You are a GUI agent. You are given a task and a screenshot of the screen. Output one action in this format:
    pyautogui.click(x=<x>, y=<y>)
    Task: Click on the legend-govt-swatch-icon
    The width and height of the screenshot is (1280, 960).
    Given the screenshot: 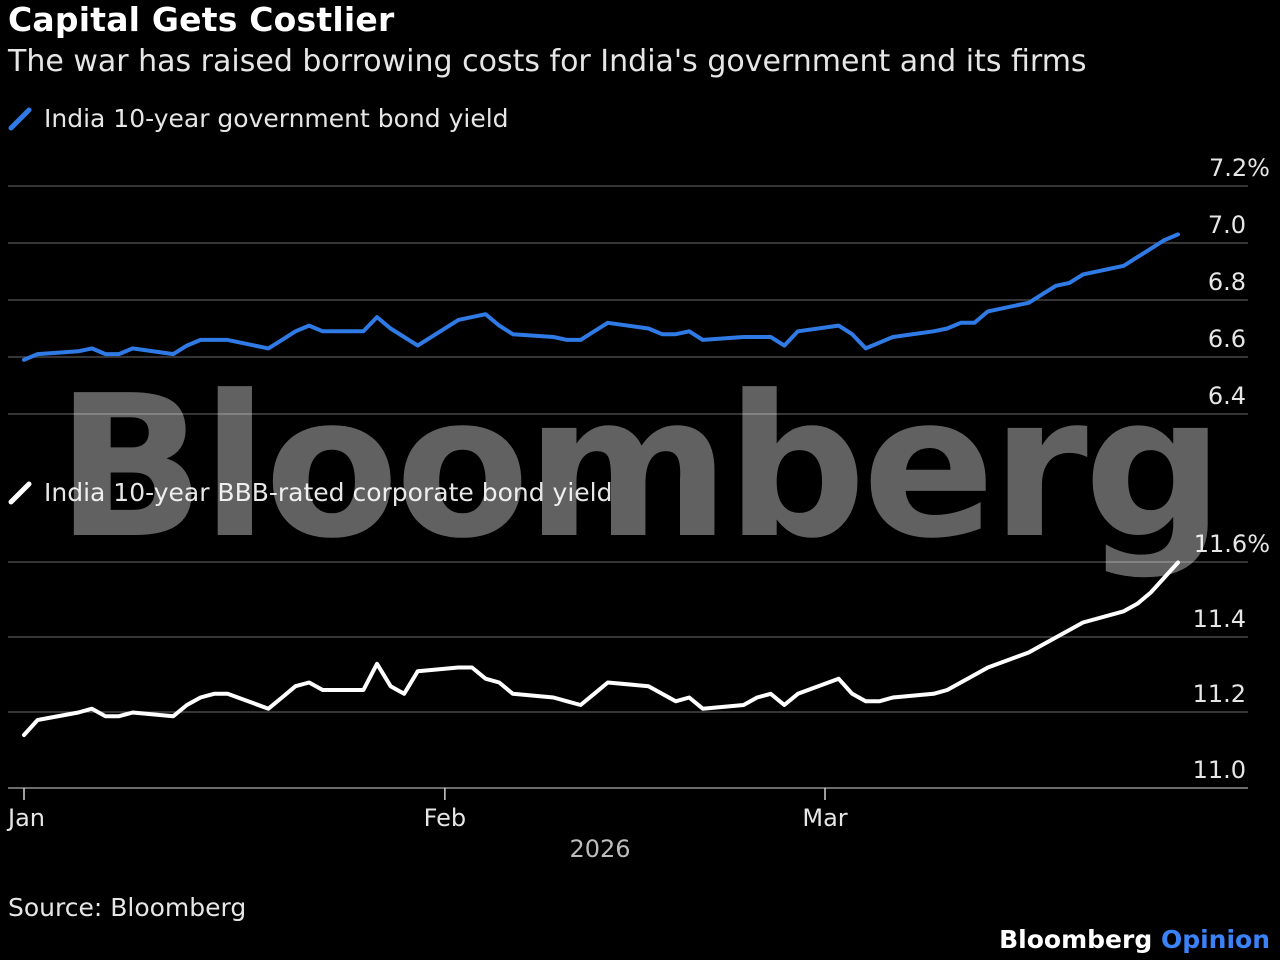 What is the action you would take?
    pyautogui.click(x=20, y=118)
    